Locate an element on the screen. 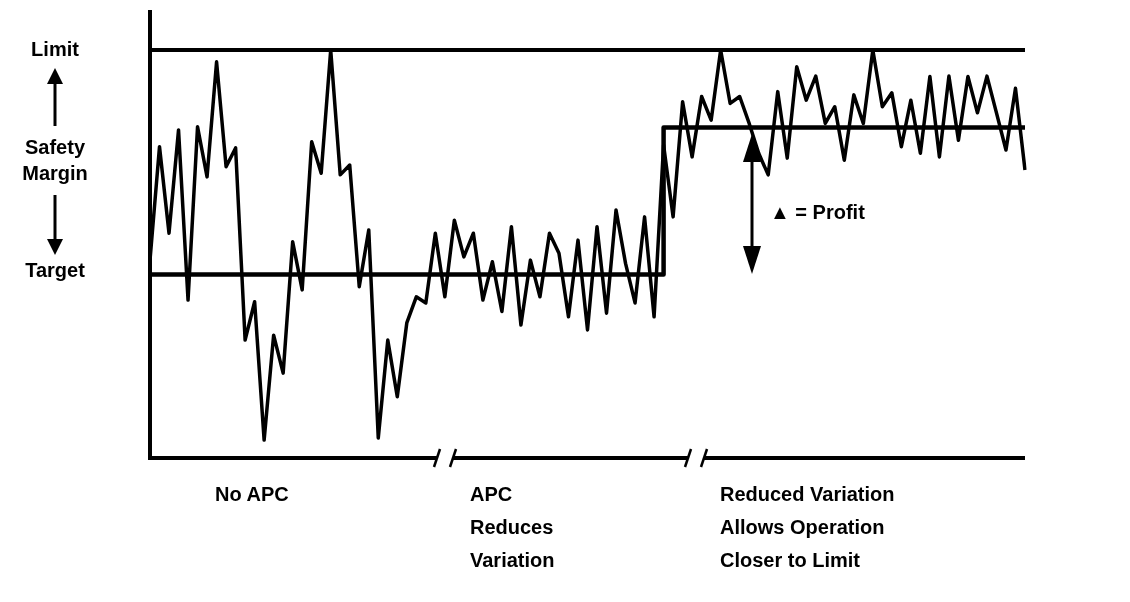  ref-line-label: Limit is located at coordinates (55, 48).